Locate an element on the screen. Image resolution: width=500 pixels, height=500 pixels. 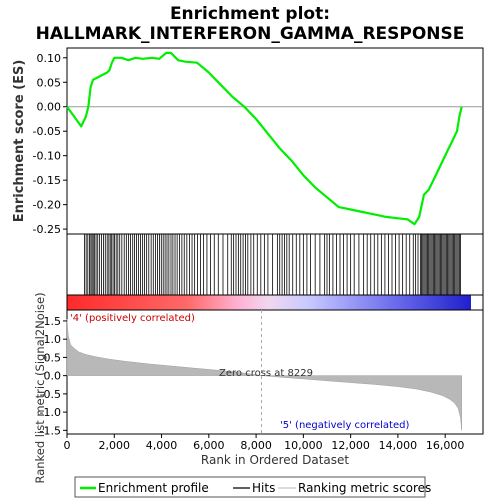
rank-y-tick-label: -0.5 is located at coordinates (50, 394).